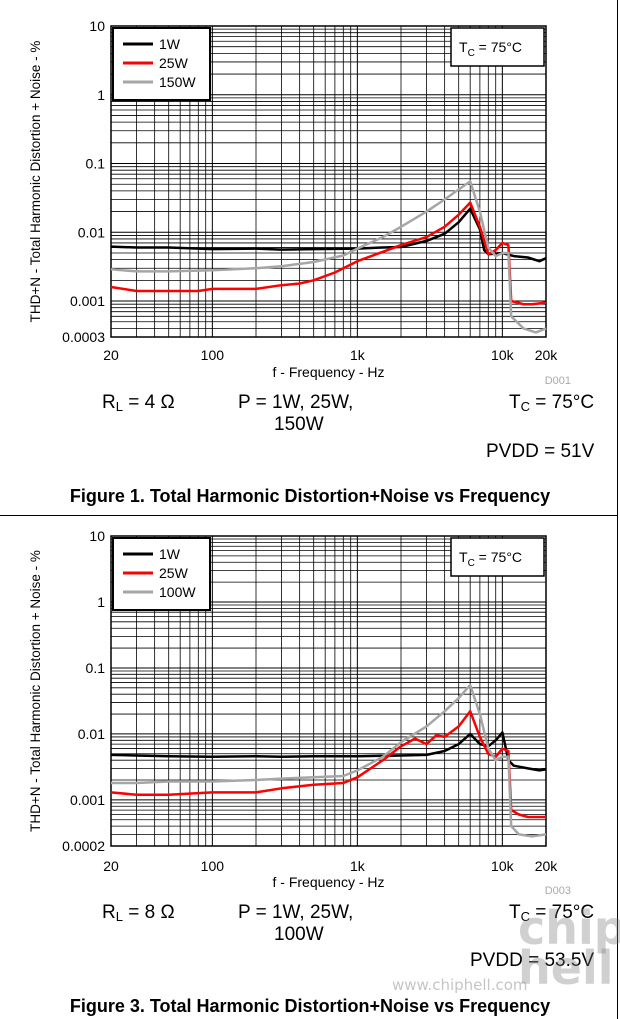 The height and width of the screenshot is (1019, 620). I want to click on series-line-100w, so click(329, 760).